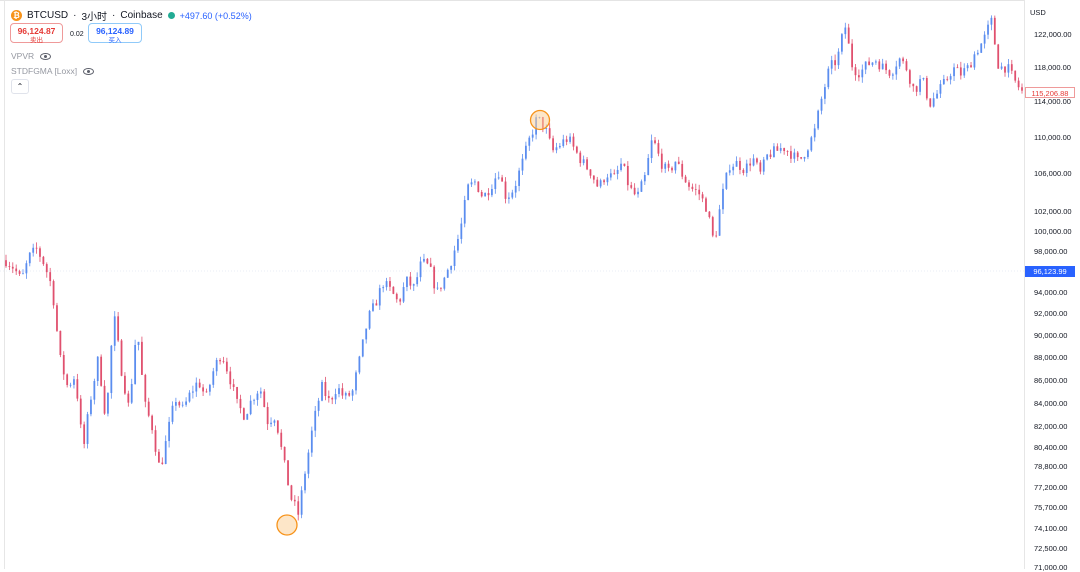 The image size is (1080, 572). What do you see at coordinates (31, 56) in the screenshot?
I see `indicator-vpvr: VPVR` at bounding box center [31, 56].